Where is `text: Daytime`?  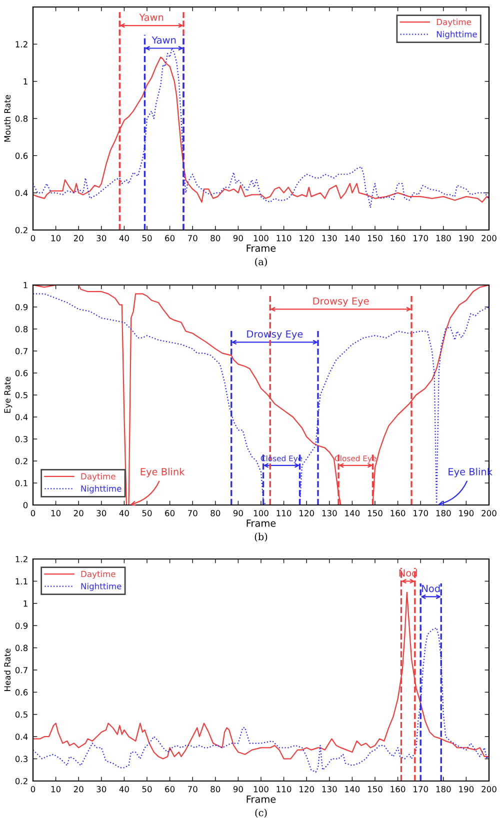
text: Daytime is located at coordinates (98, 574).